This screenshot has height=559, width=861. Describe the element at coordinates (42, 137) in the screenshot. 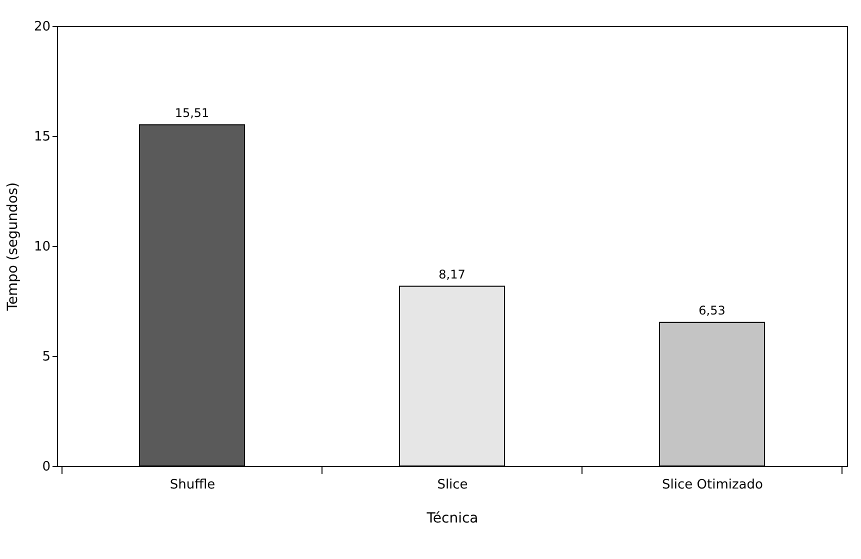

I see `y-tick-label: 15` at that location.